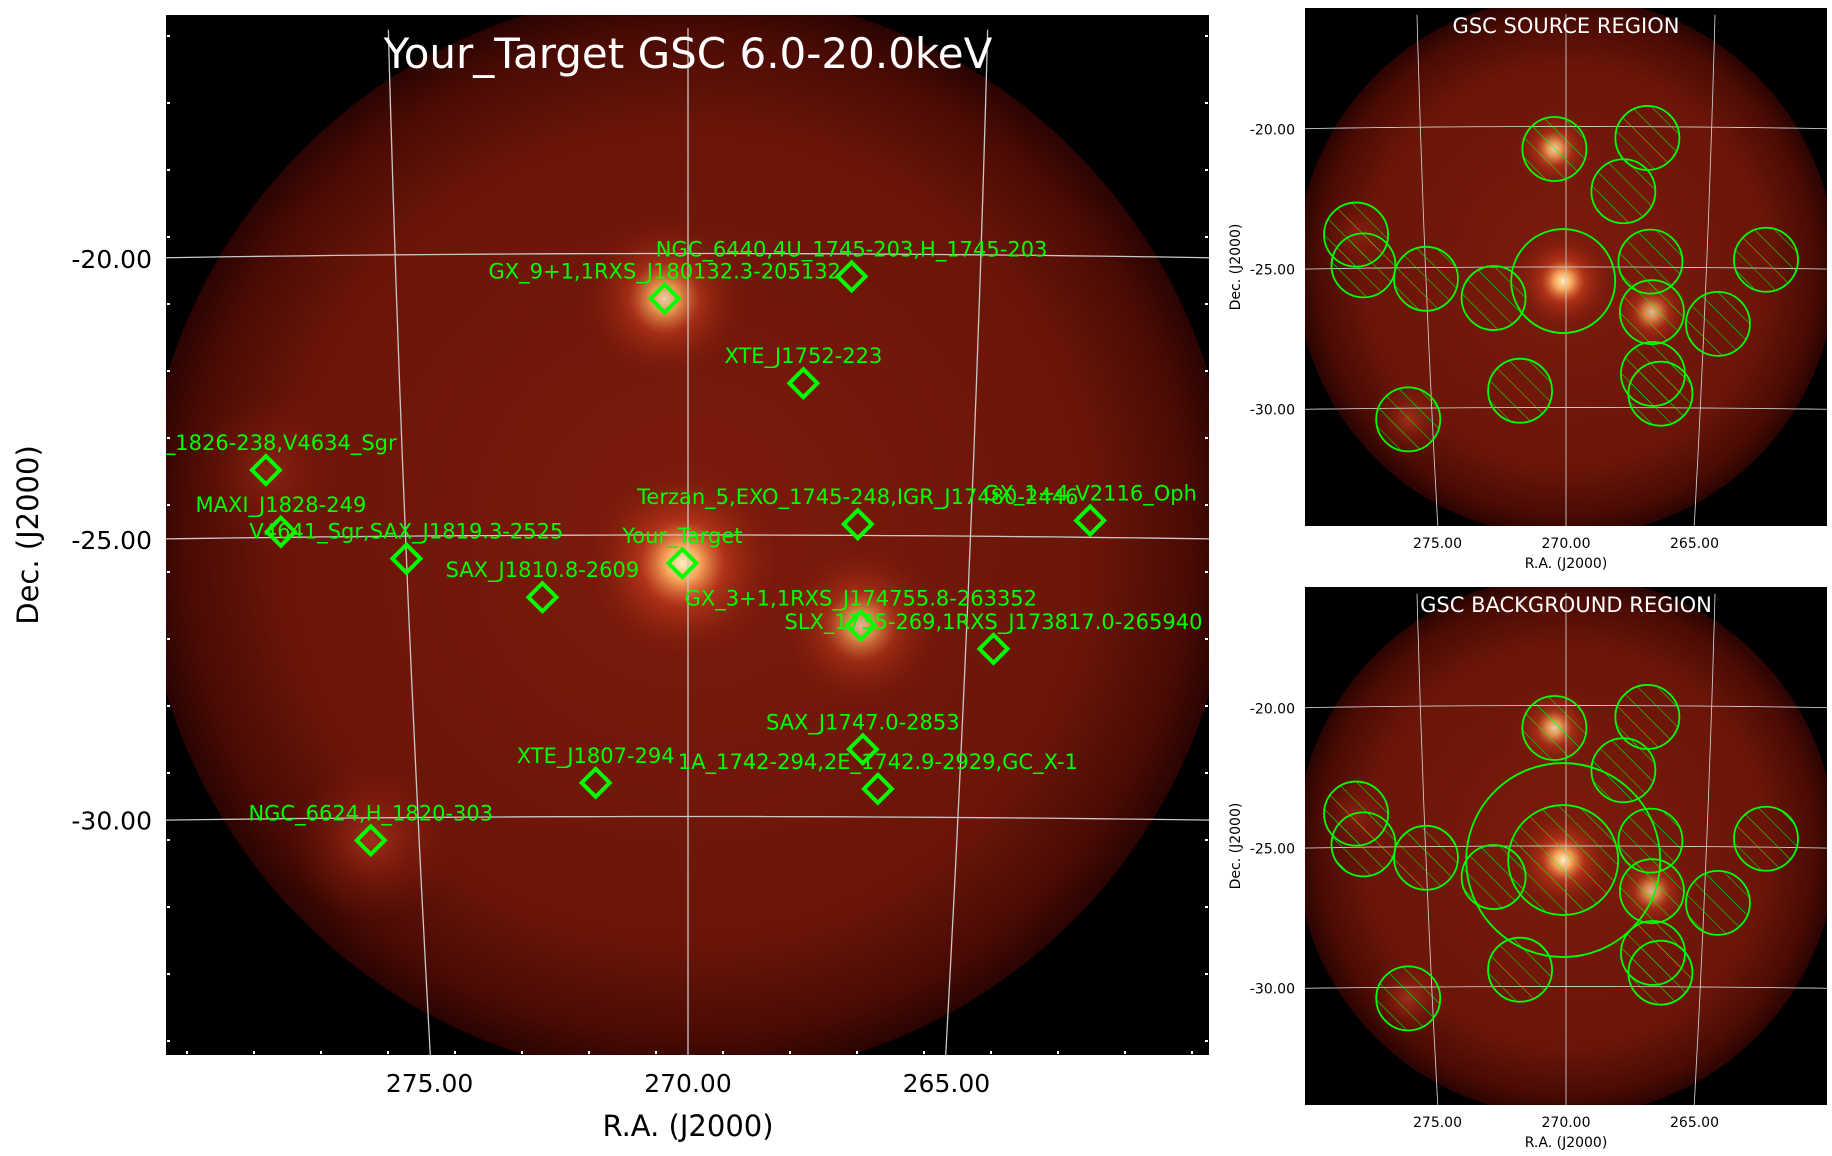  I want to click on x-tick-label: 275.00, so click(1437, 1123).